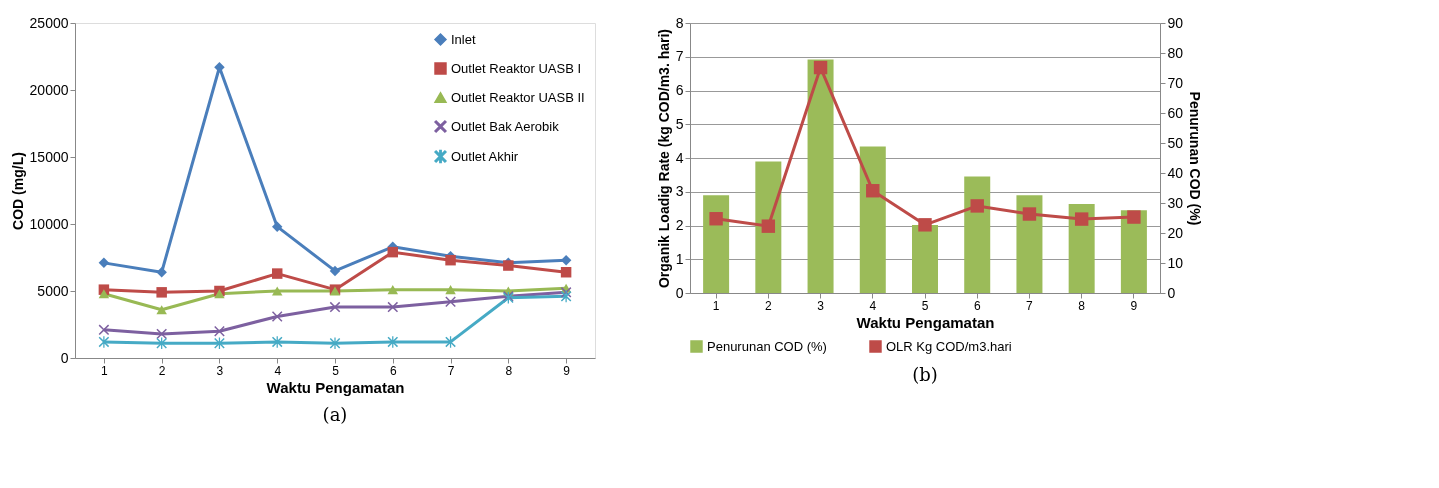 The height and width of the screenshot is (488, 1439). I want to click on y-tick-label: 1, so click(679, 258).